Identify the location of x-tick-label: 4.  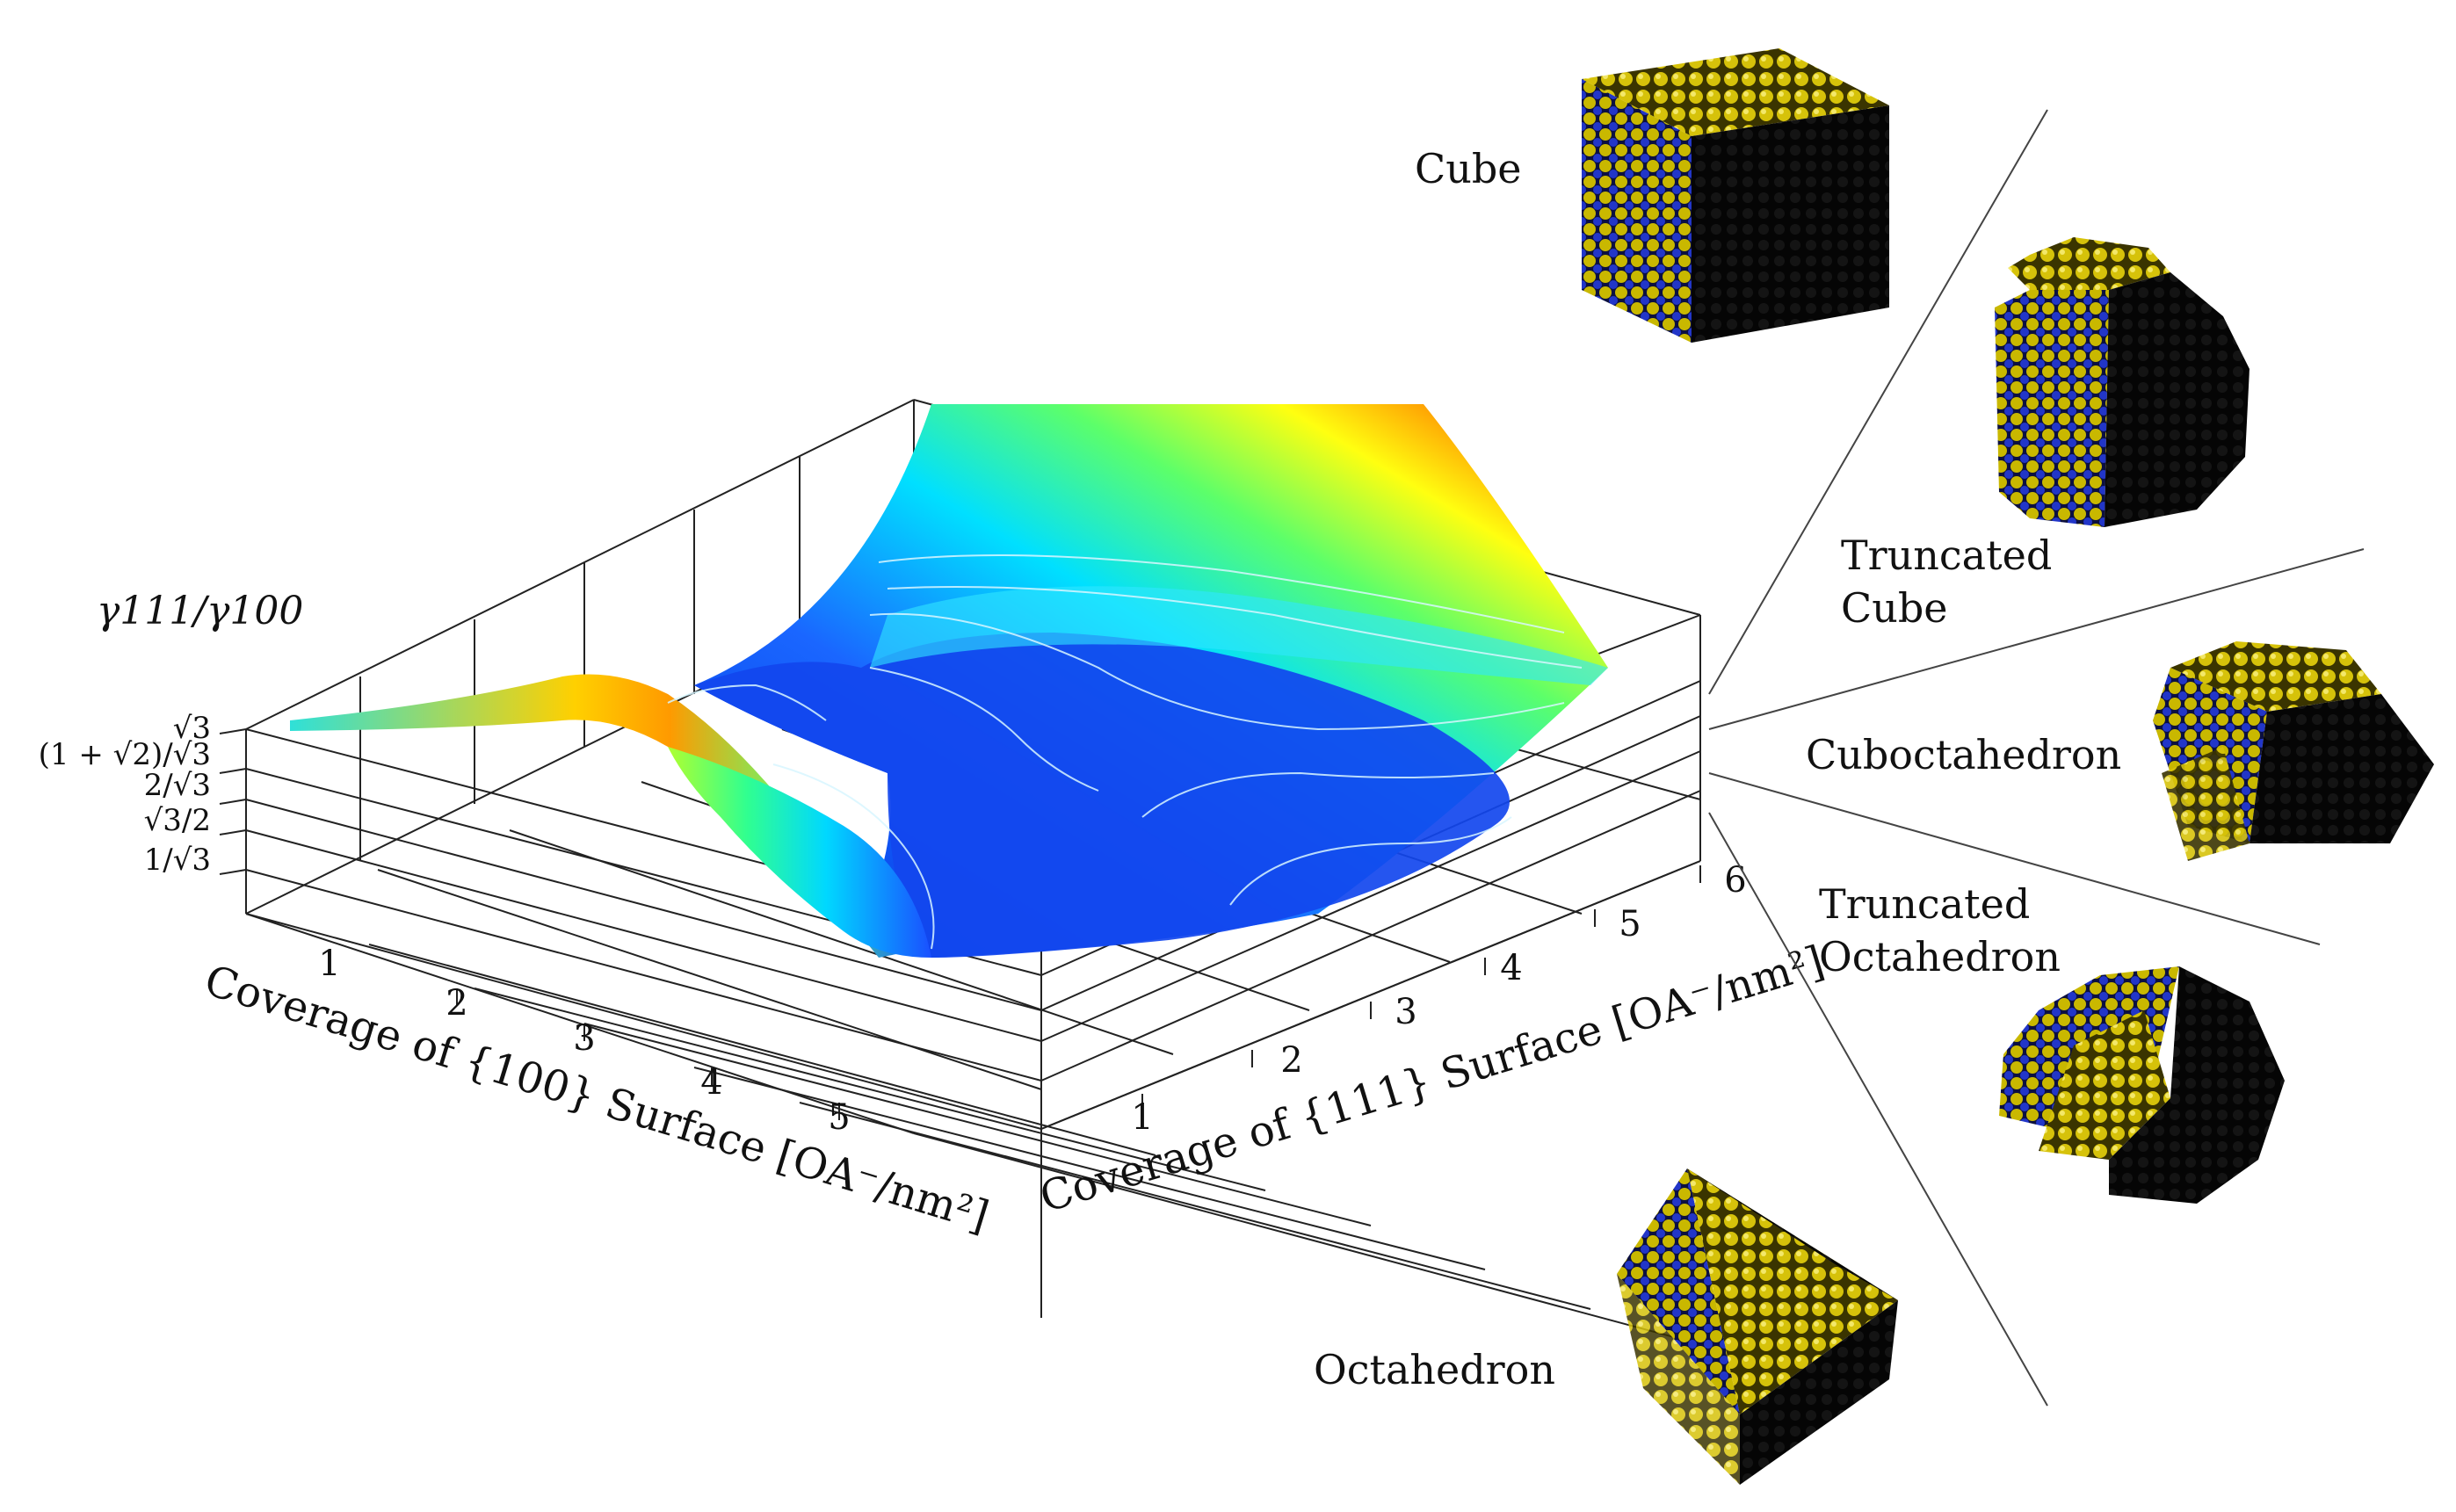
(711, 1083).